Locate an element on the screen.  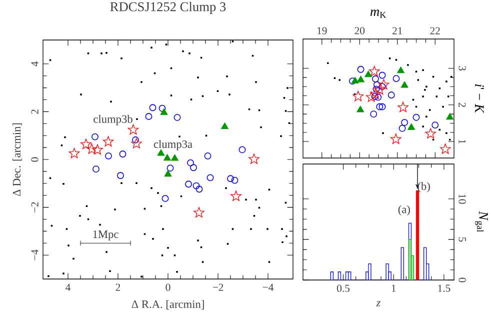
x-tick-label: 4 is located at coordinates (68, 287).